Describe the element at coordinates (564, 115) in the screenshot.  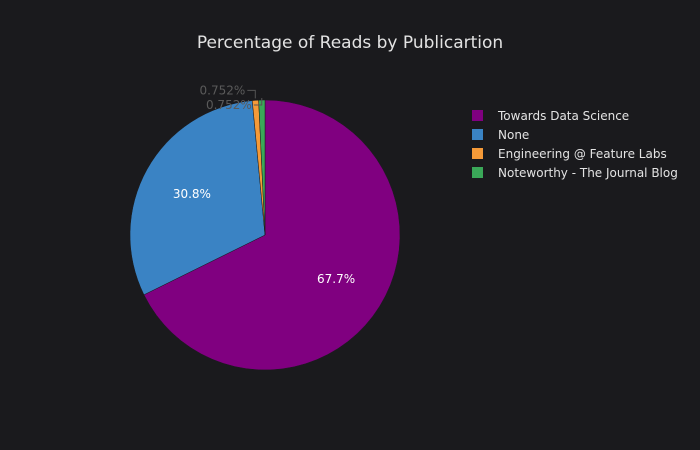
I see `legend-label: Towards Data Science` at that location.